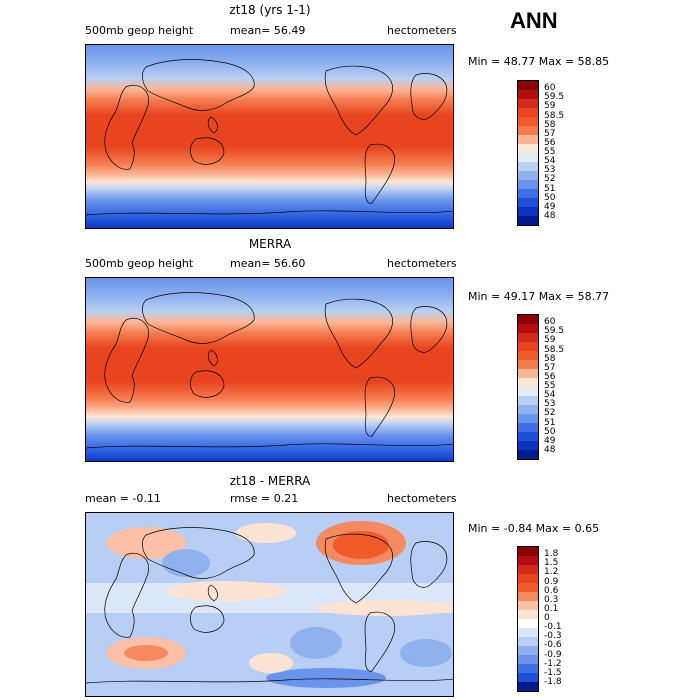  What do you see at coordinates (551, 554) in the screenshot?
I see `colorbar-tick-label: 1.8` at bounding box center [551, 554].